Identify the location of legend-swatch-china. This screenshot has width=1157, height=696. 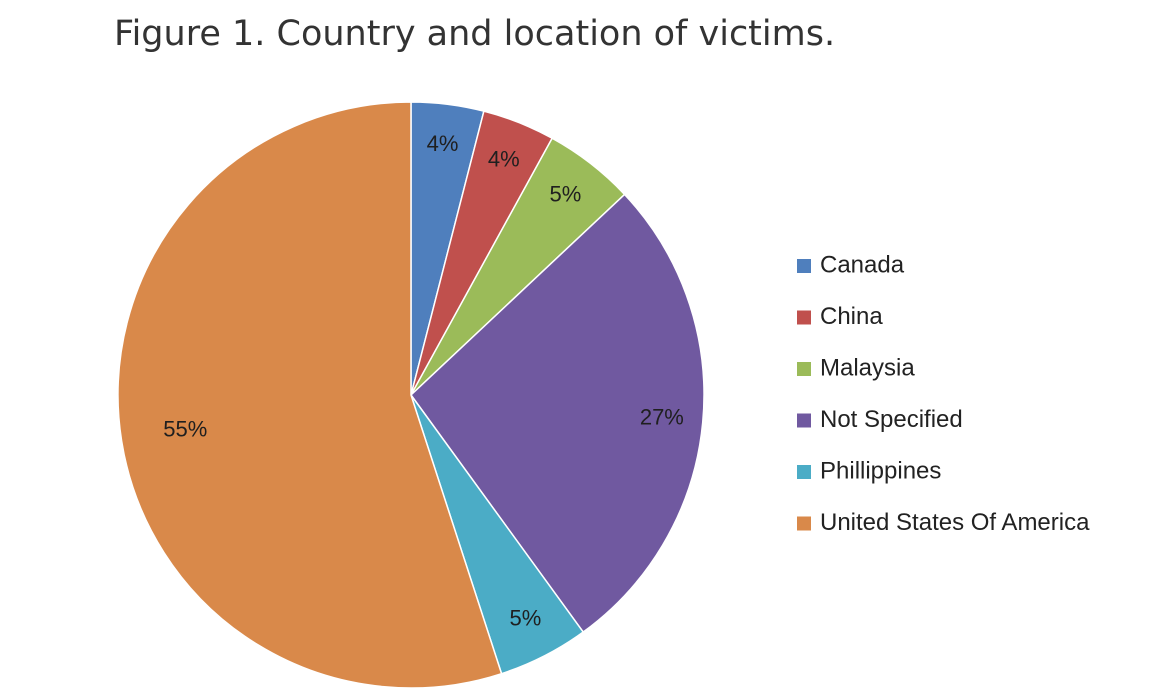
(804, 317).